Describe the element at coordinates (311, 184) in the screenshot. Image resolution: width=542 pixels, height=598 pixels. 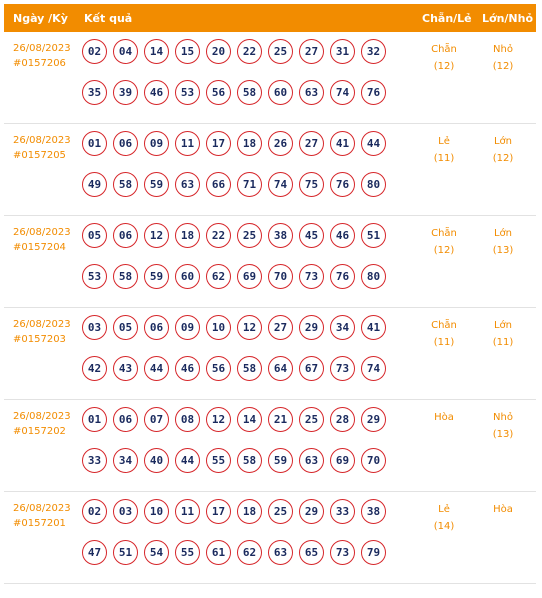
I see `number-ball: 75` at that location.